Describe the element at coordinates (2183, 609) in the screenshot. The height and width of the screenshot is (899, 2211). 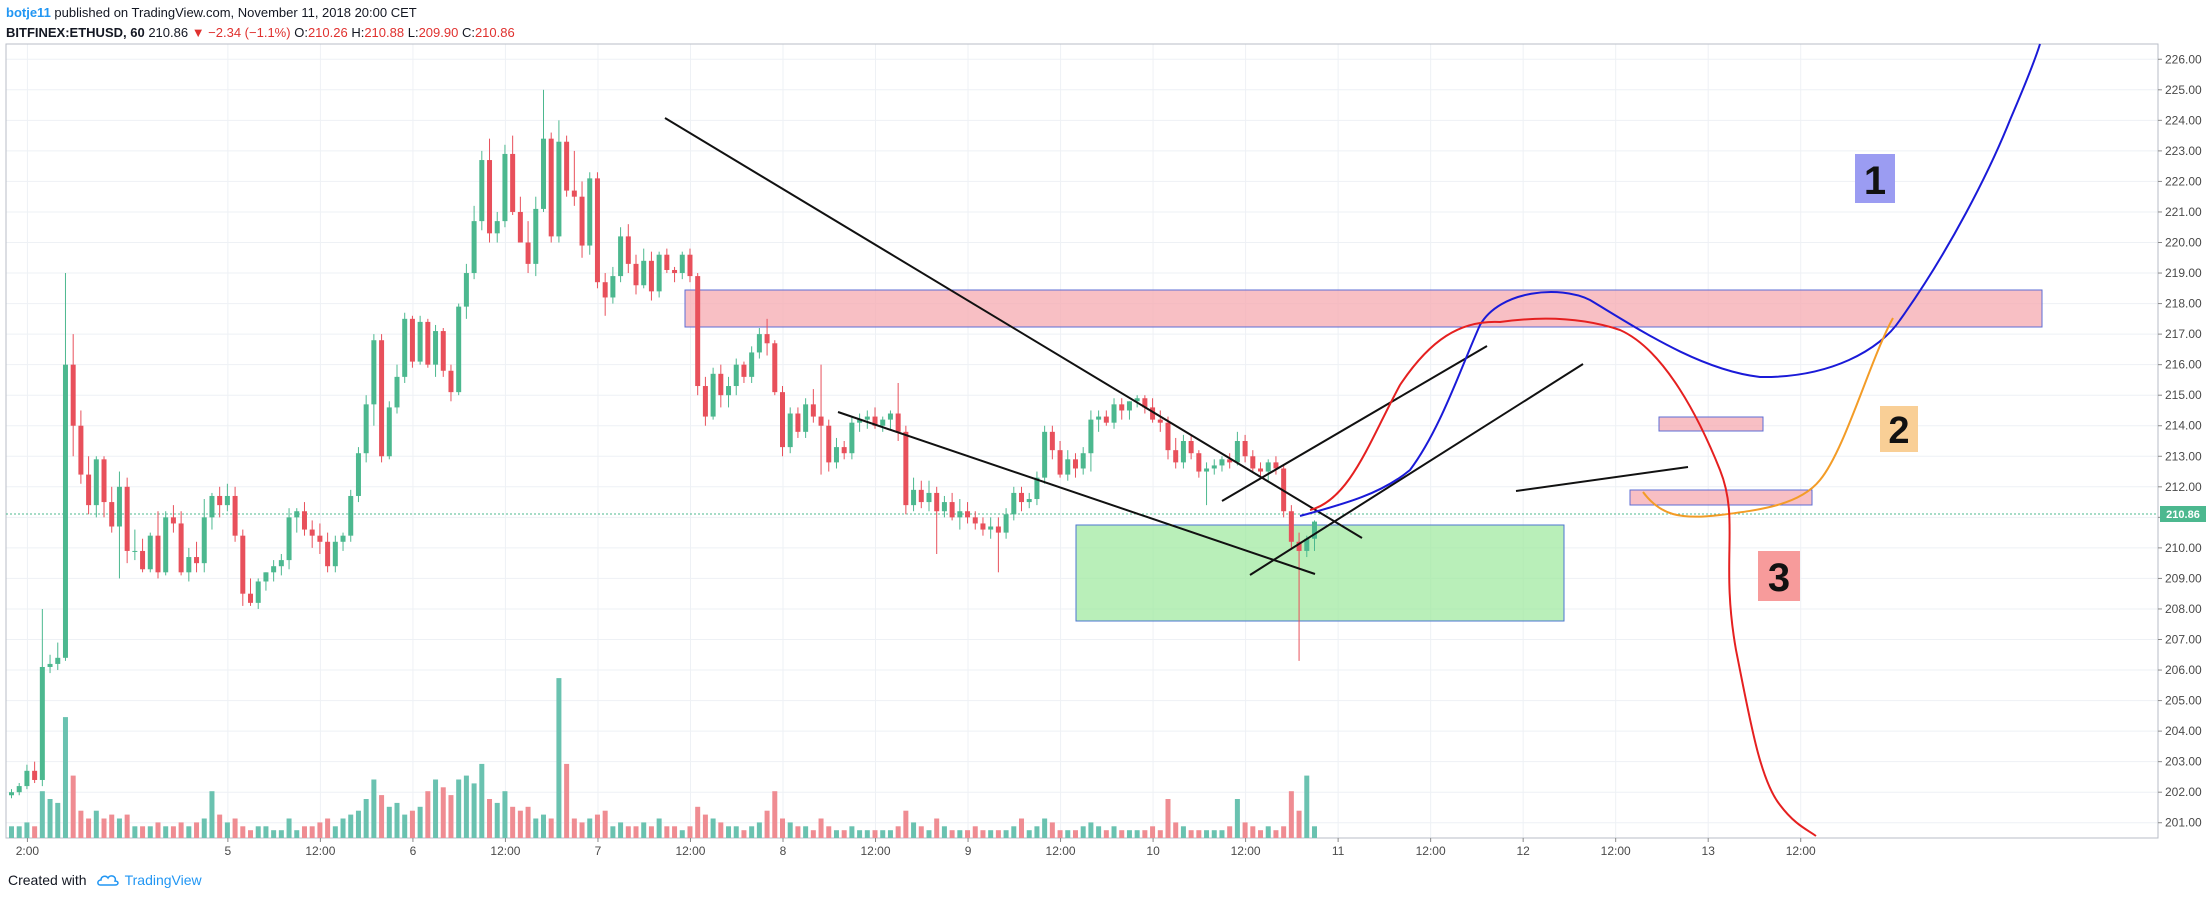
I see `price-tick-label: 208.00` at that location.